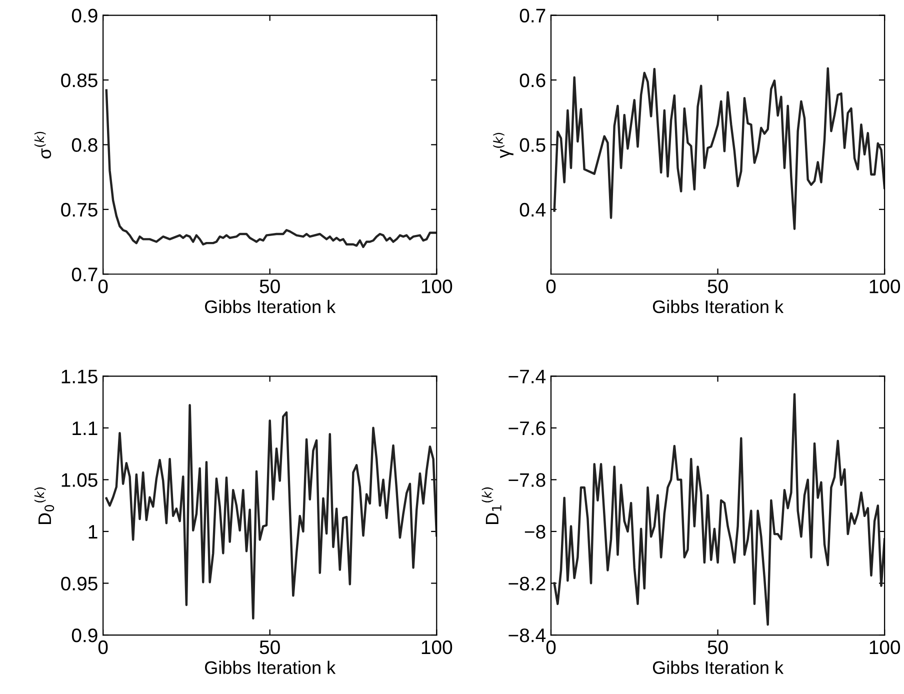  Describe the element at coordinates (79, 209) in the screenshot. I see `y-tick-label: 0.75` at that location.